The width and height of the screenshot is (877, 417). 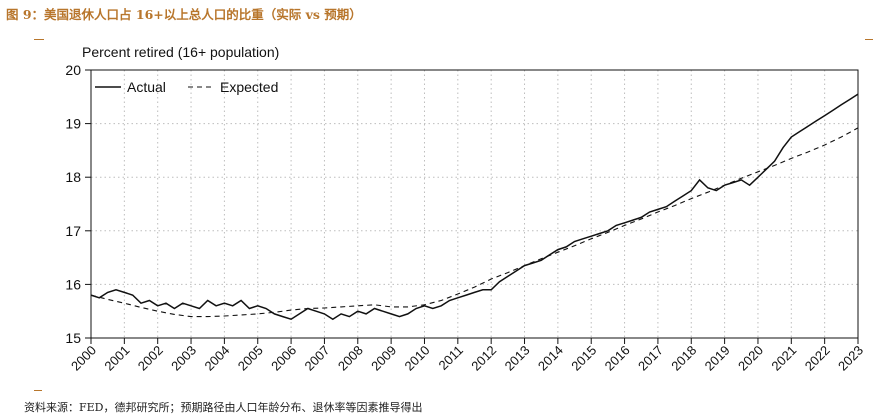 I want to click on title-rule-right, so click(x=869, y=39).